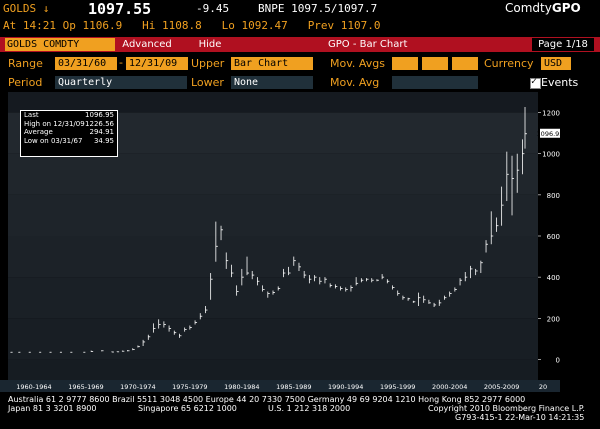  I want to click on x-tick-label: 1995-1999, so click(397, 387).